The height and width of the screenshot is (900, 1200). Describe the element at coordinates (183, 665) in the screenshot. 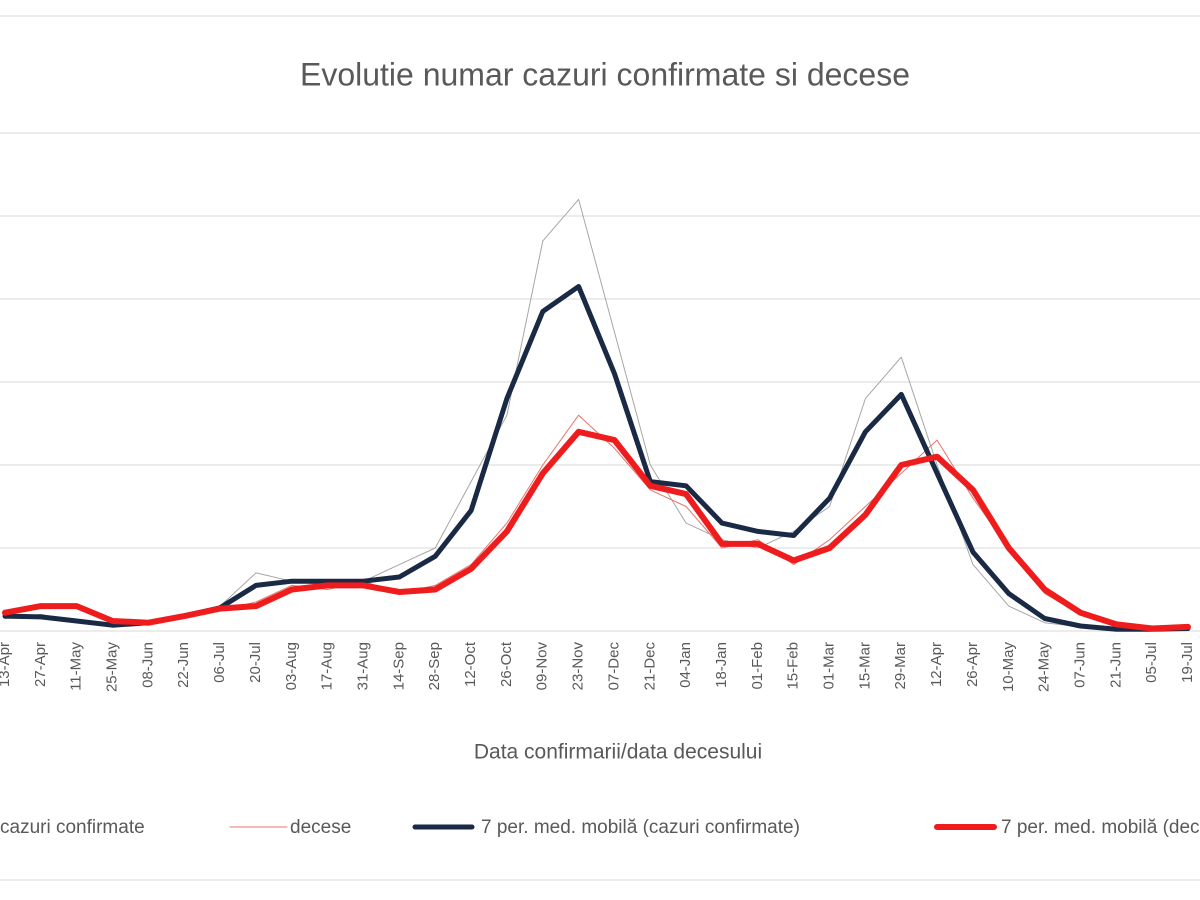

I see `x-tick-label: 22-Jun` at that location.